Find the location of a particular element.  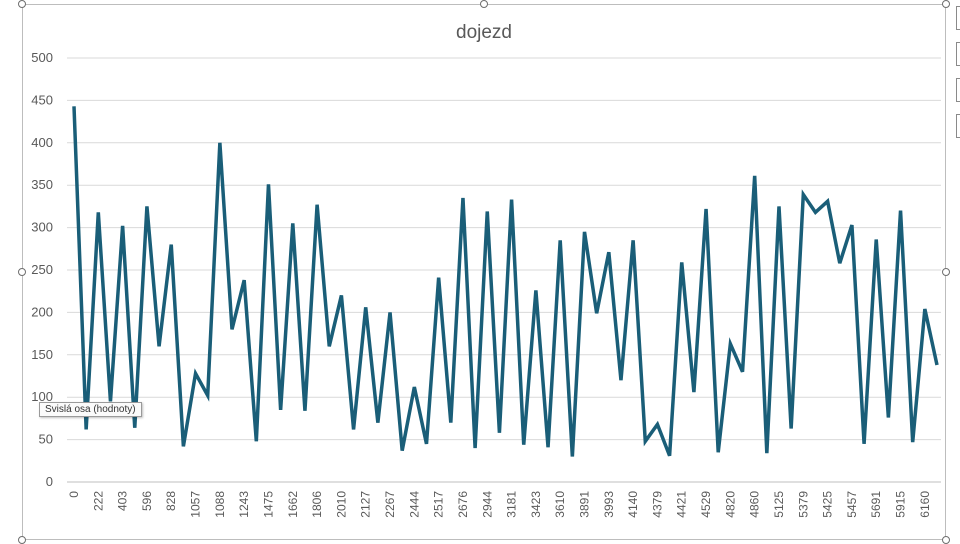

resize-handle-top-left is located at coordinates (22, 4).